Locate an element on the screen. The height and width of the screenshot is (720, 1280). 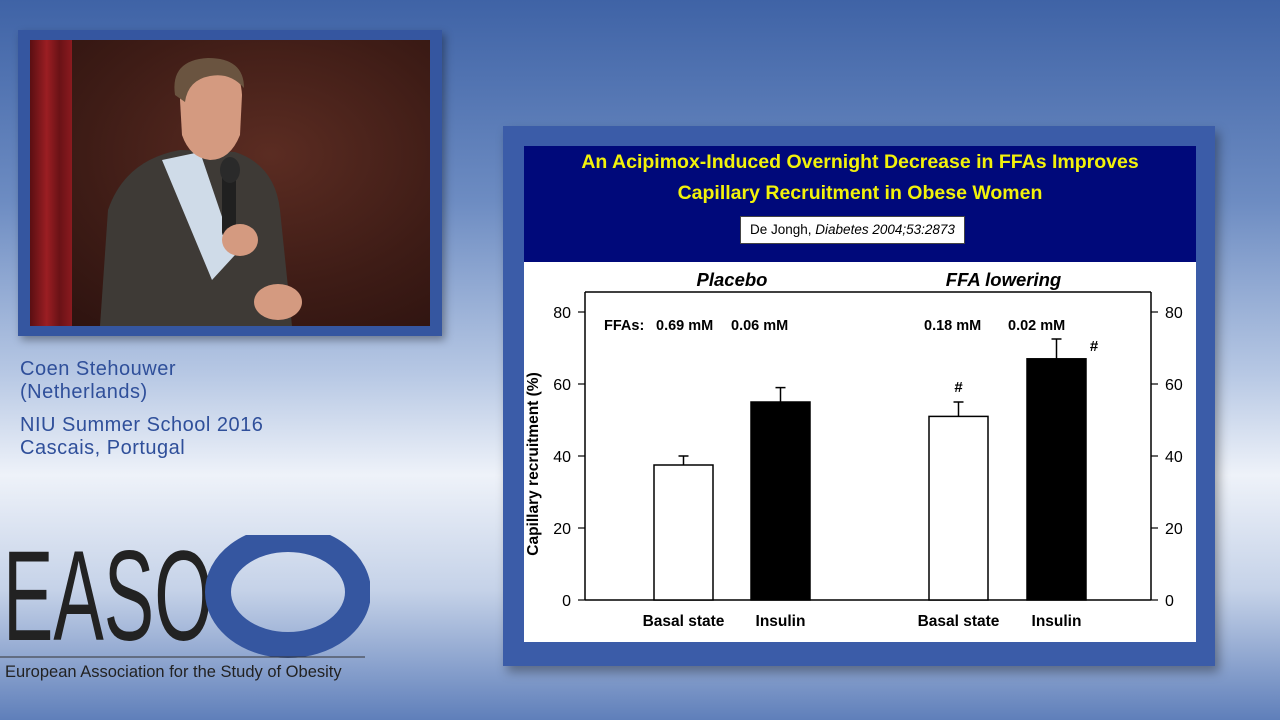
citation-journal: Diabetes 2004;53:2873 is located at coordinates (885, 229).